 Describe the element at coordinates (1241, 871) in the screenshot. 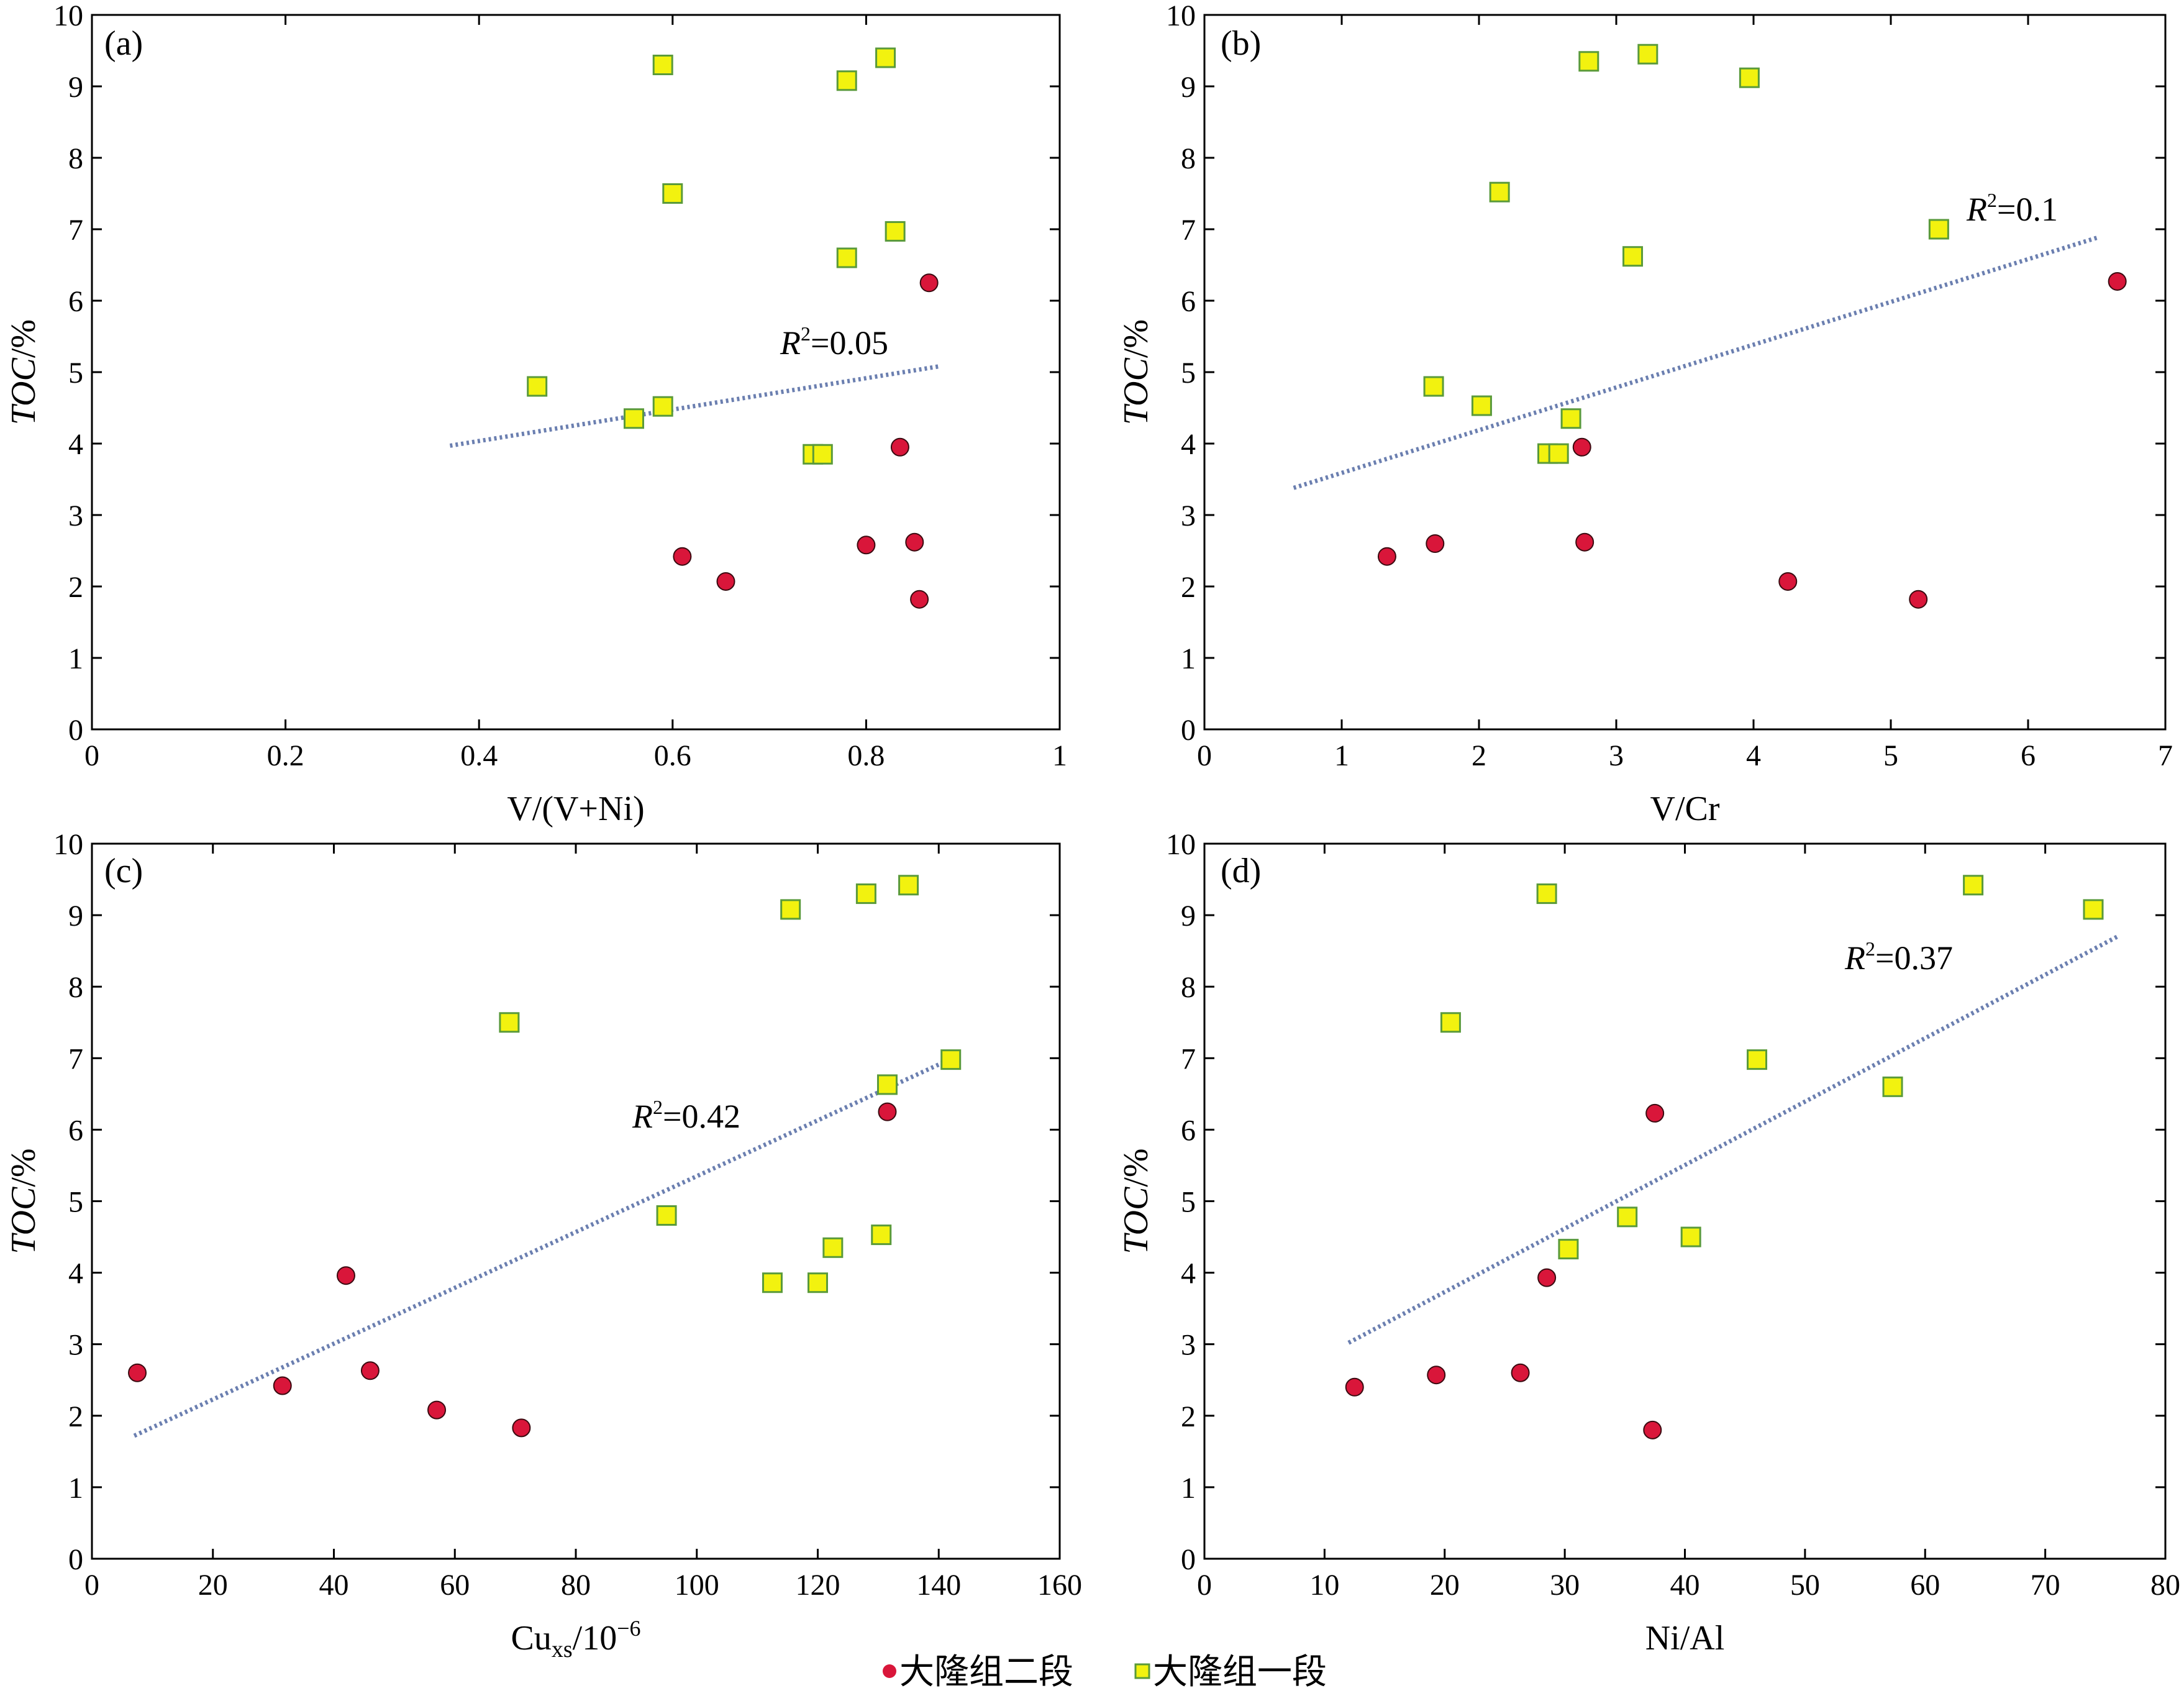

I see `panel-label: (d)` at that location.